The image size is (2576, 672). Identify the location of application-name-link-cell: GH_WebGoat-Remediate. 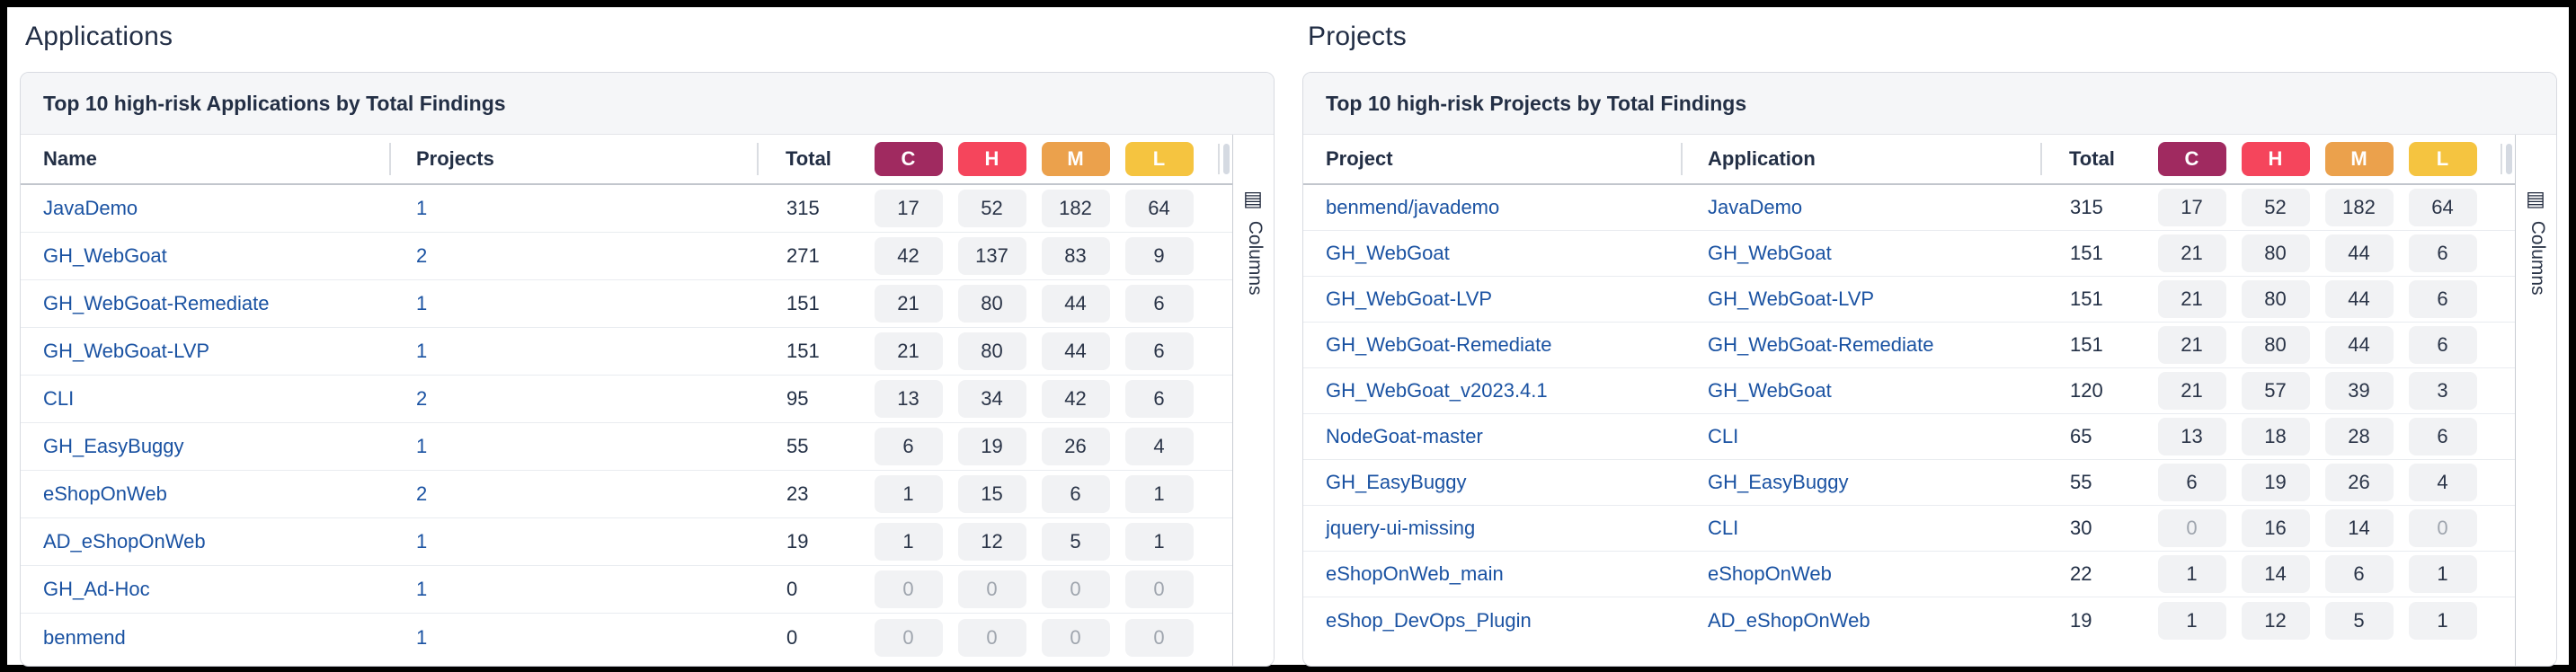
(1862, 345).